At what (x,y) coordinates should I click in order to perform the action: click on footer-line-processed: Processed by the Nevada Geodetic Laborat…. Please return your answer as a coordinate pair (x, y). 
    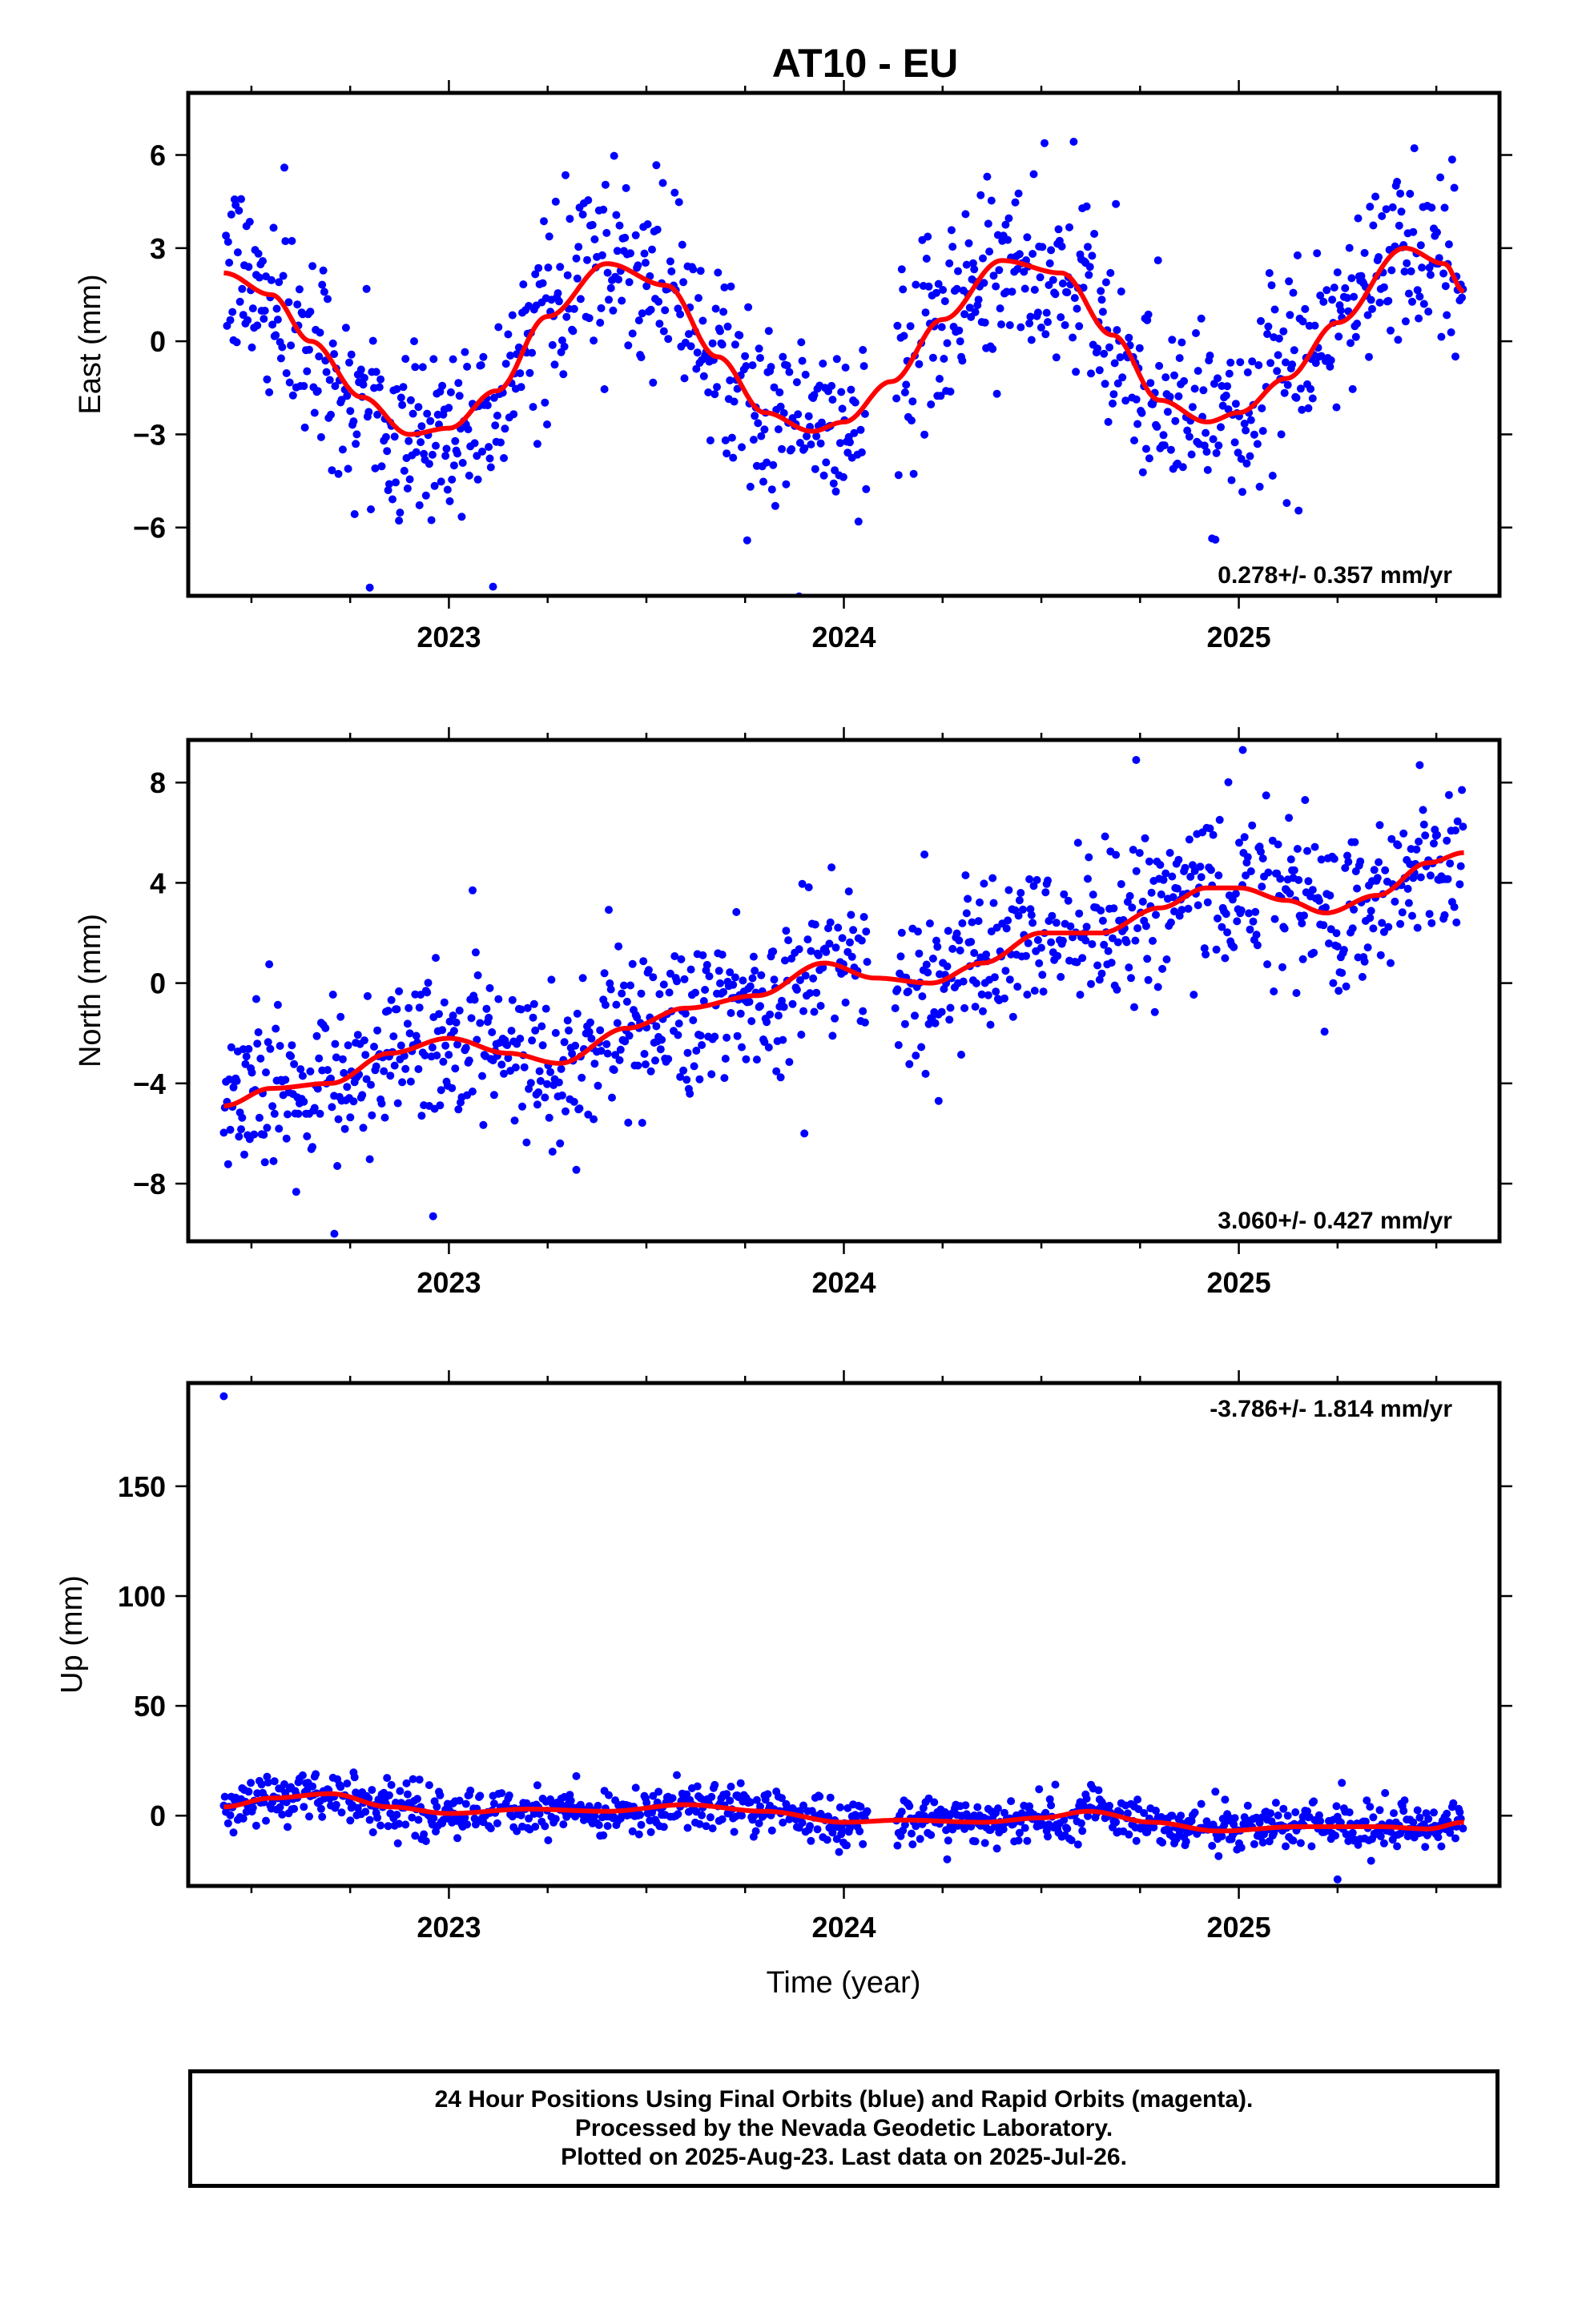
    Looking at the image, I should click on (843, 2128).